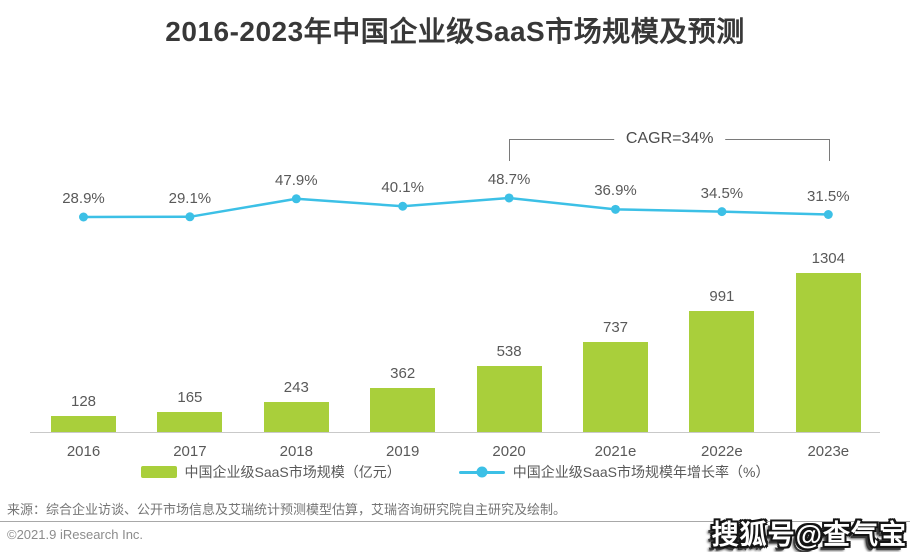 This screenshot has height=552, width=910. What do you see at coordinates (158, 472) in the screenshot?
I see `bar-series-swatch-icon` at bounding box center [158, 472].